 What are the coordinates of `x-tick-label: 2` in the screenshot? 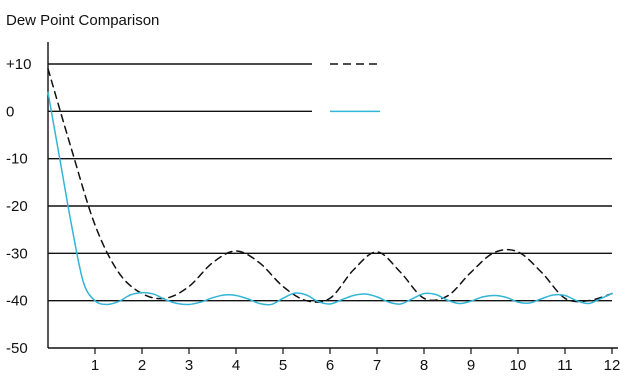 It's located at (142, 365).